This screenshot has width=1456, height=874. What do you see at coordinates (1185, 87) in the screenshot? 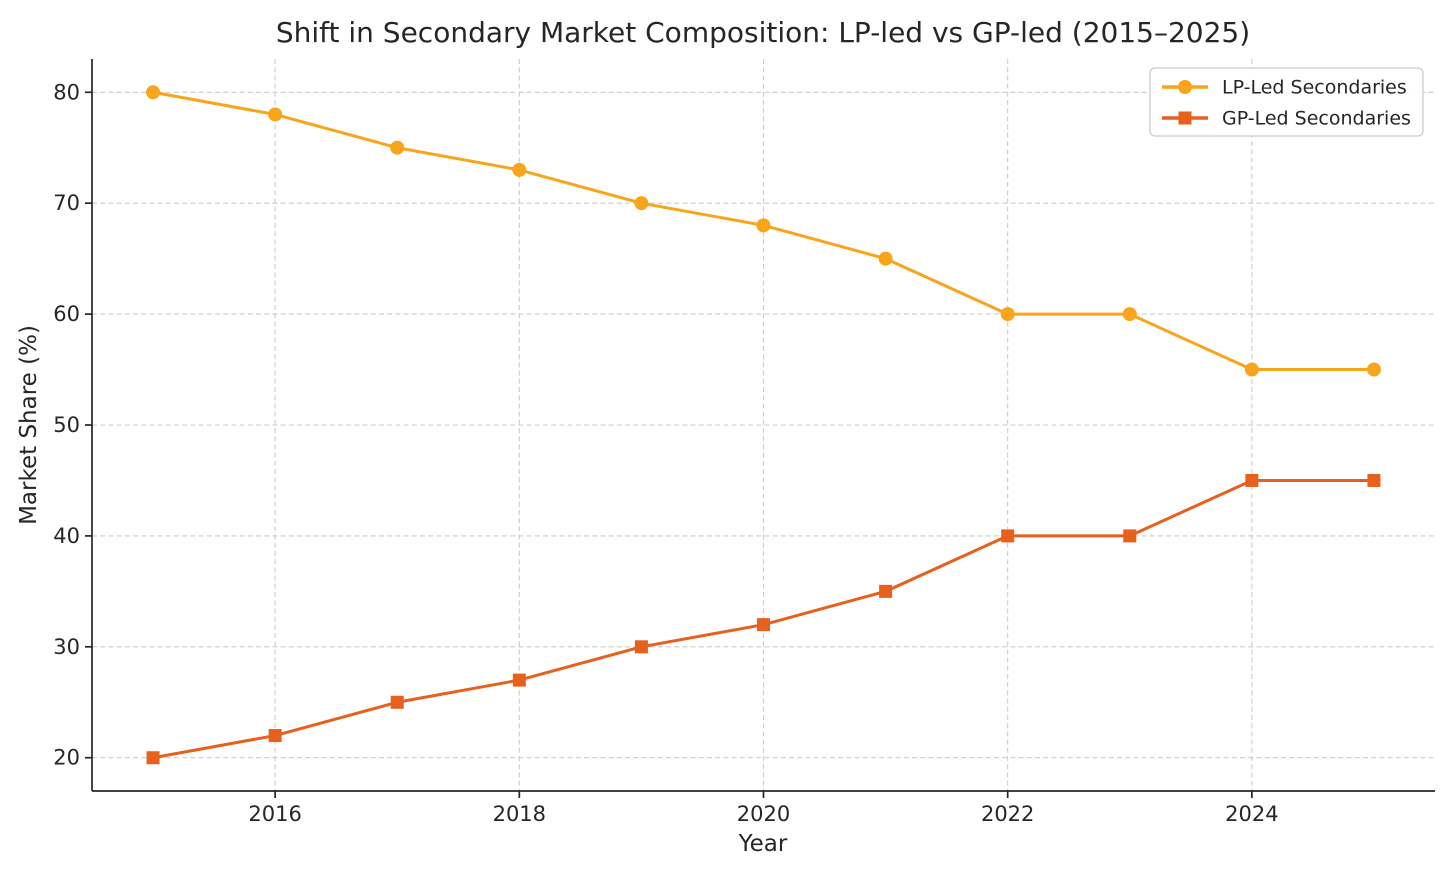
I see `legend-circle-marker-icon` at bounding box center [1185, 87].